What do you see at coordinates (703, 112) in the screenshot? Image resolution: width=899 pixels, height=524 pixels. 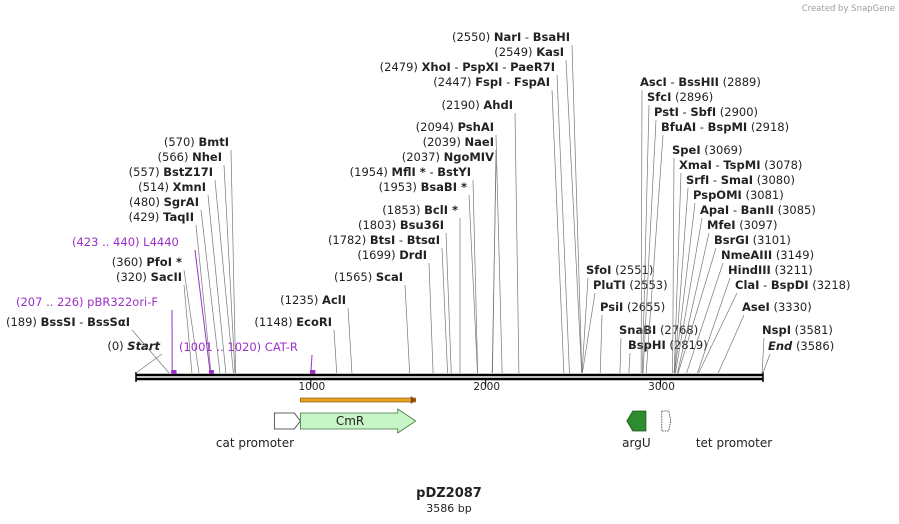 I see `site-enzyme-name: SbfI` at bounding box center [703, 112].